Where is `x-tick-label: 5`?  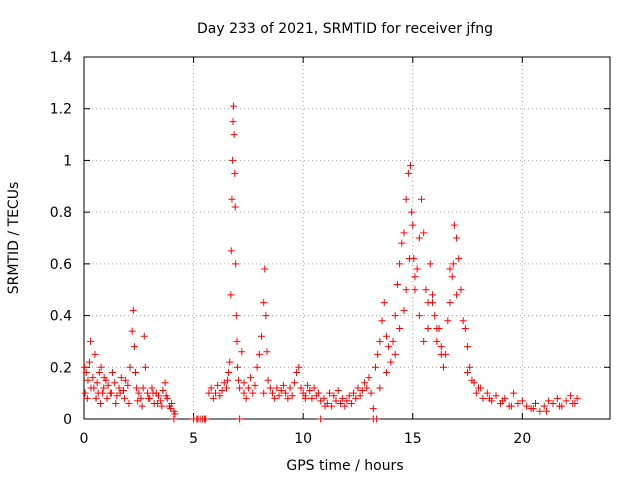
x-tick-label: 5 is located at coordinates (193, 439).